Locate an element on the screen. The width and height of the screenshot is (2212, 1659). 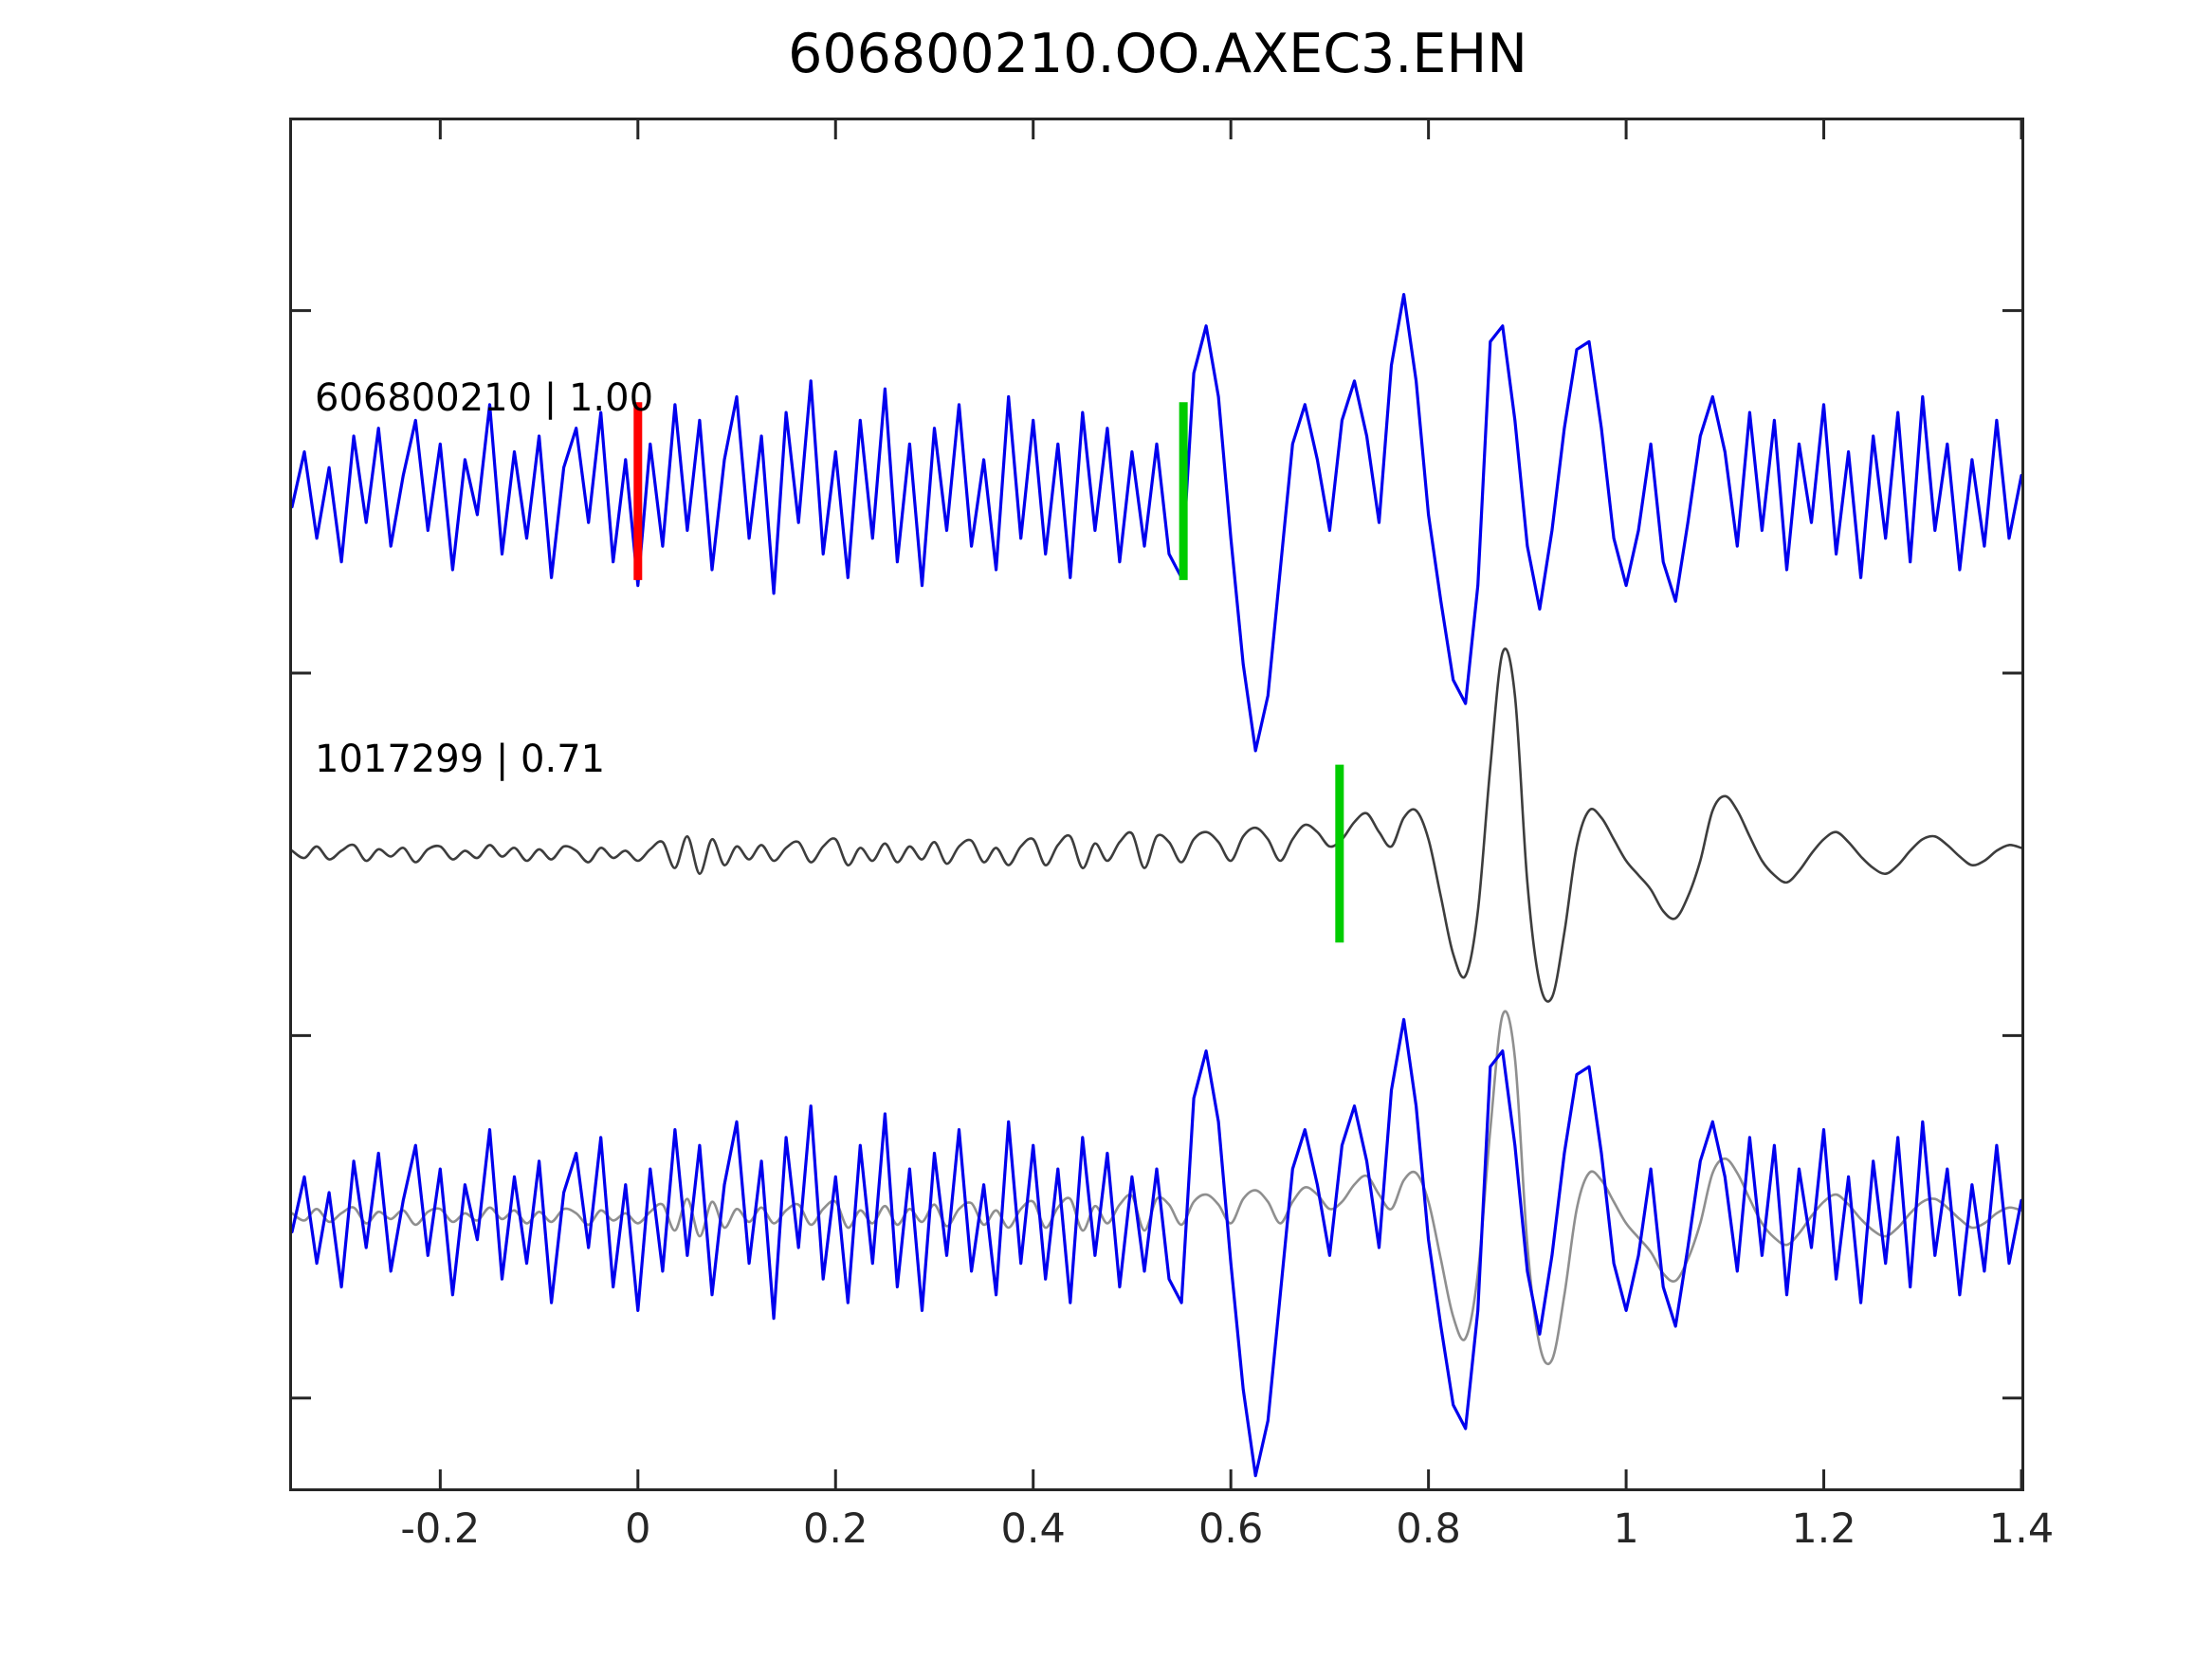
x-tick-label: 0 is located at coordinates (638, 1529).